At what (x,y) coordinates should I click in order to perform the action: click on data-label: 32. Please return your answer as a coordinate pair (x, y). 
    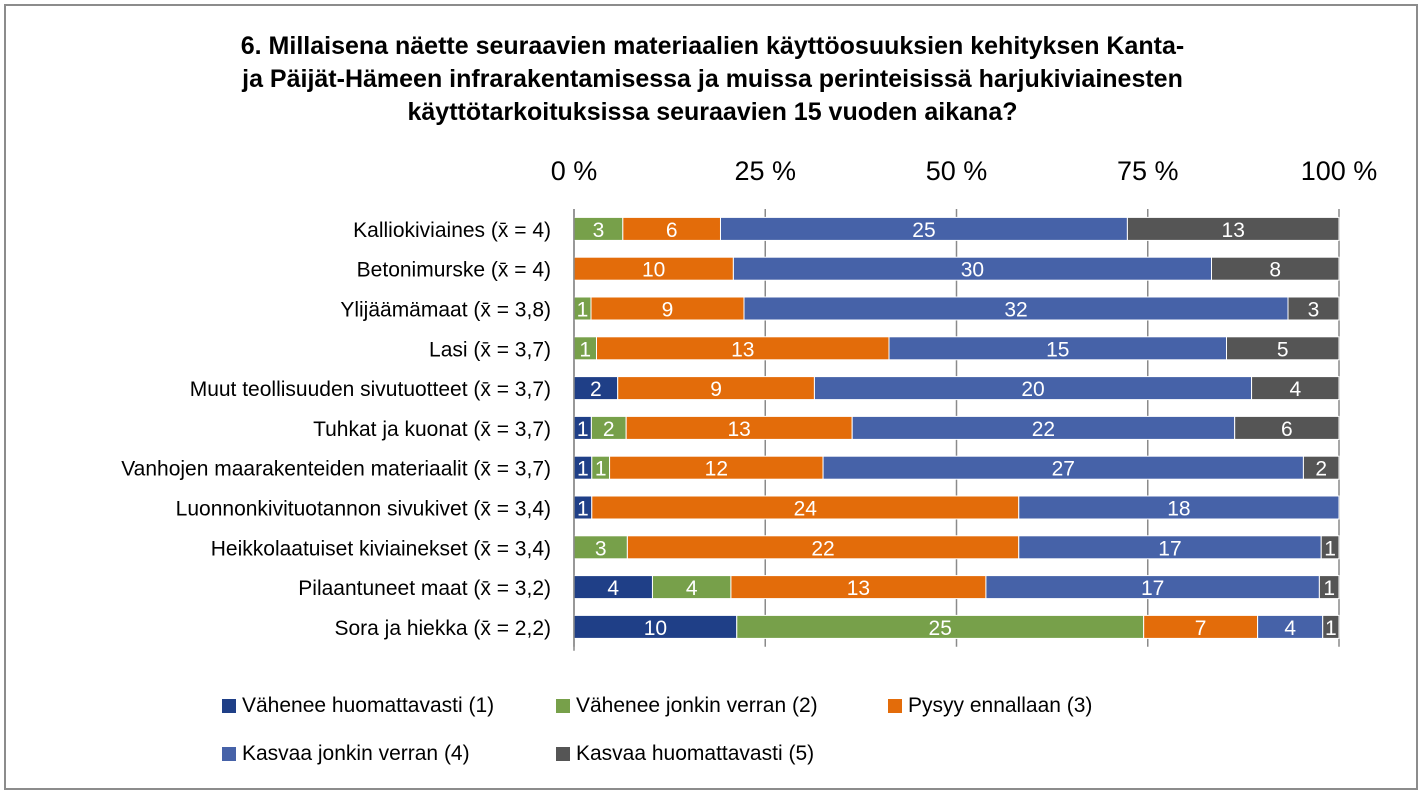
    Looking at the image, I should click on (1015, 310).